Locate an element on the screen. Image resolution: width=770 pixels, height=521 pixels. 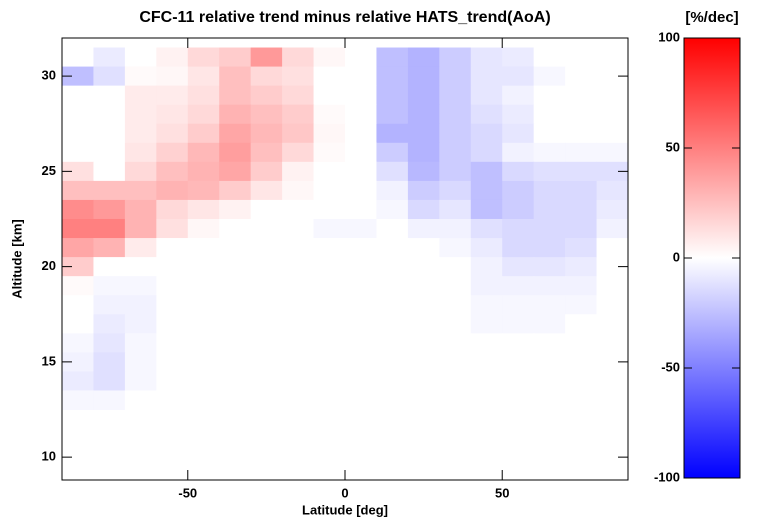
x-axis-label: Latitude [deg] is located at coordinates (345, 509).